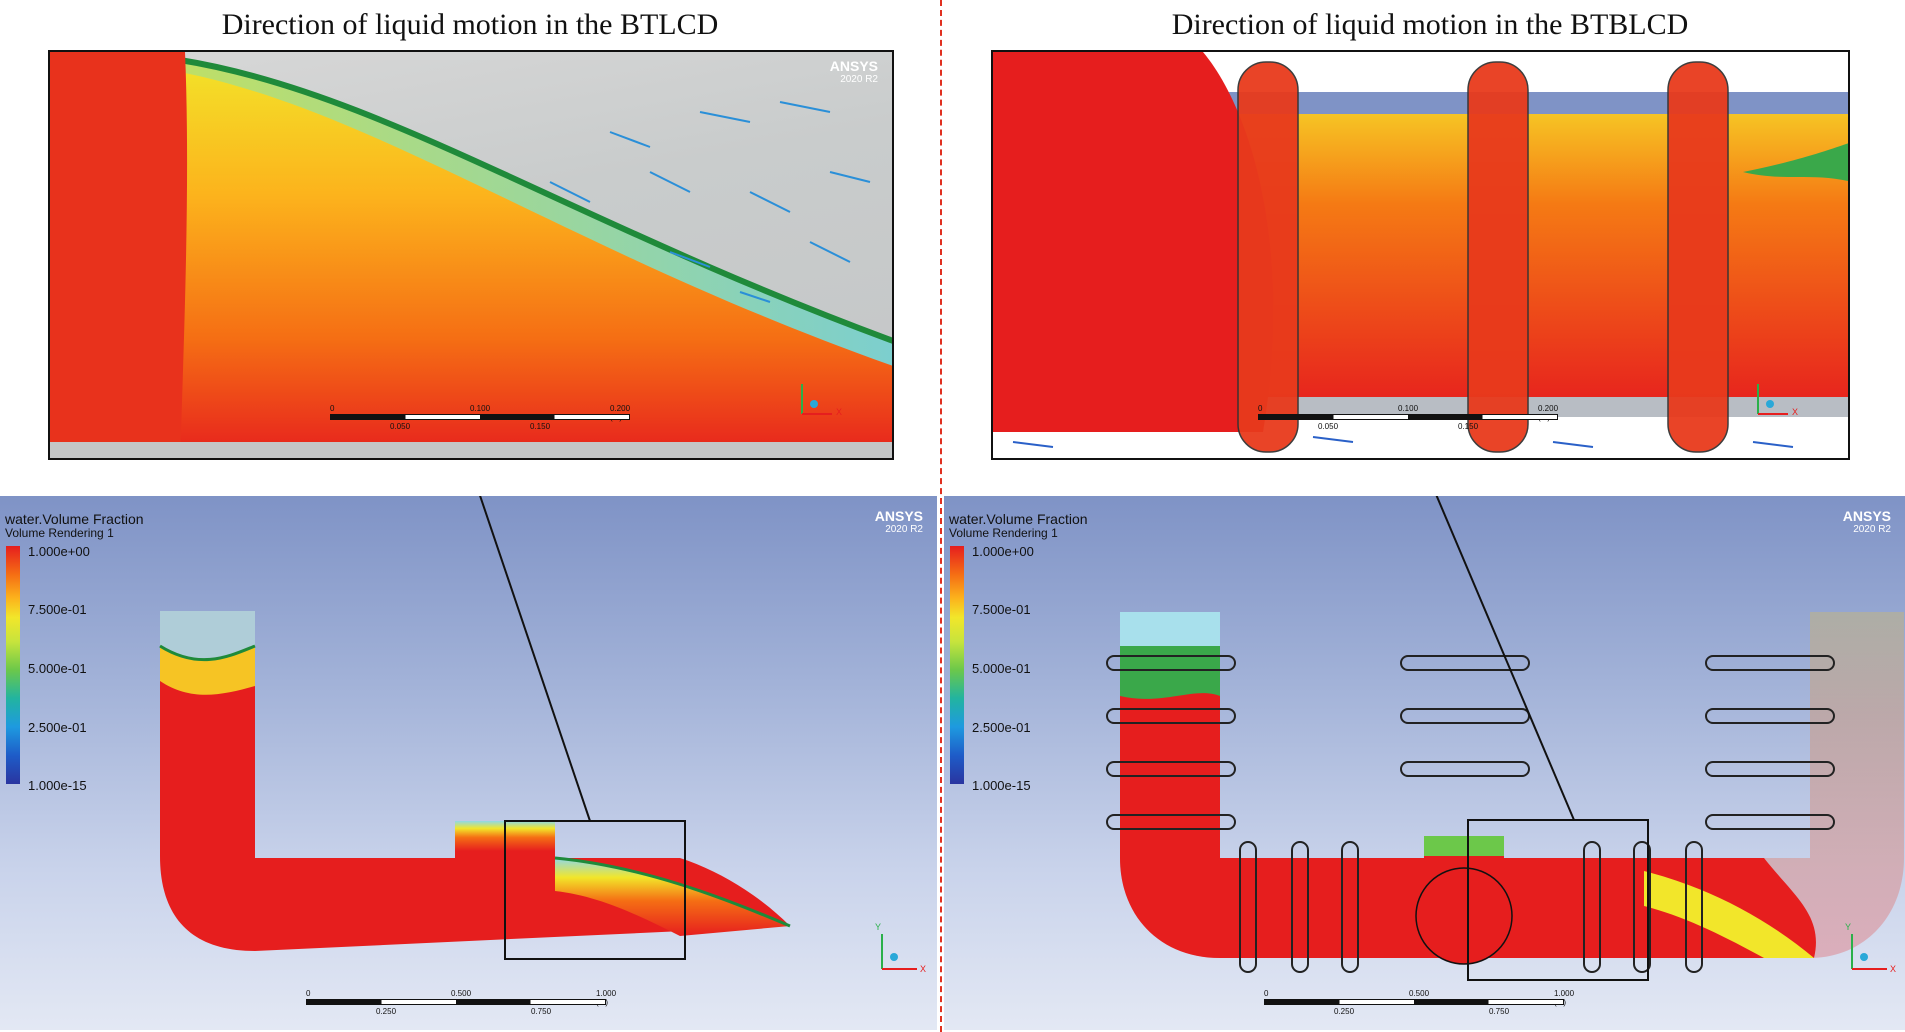 The image size is (1905, 1032). I want to click on axis-triad-zoom-right: X, so click(1778, 404).